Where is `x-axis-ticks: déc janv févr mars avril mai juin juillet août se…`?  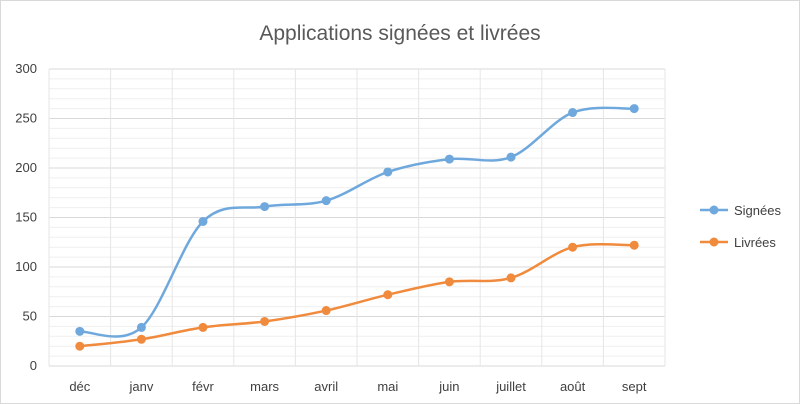
x-axis-ticks: déc janv févr mars avril mai juin juillet août se… is located at coordinates (358, 386).